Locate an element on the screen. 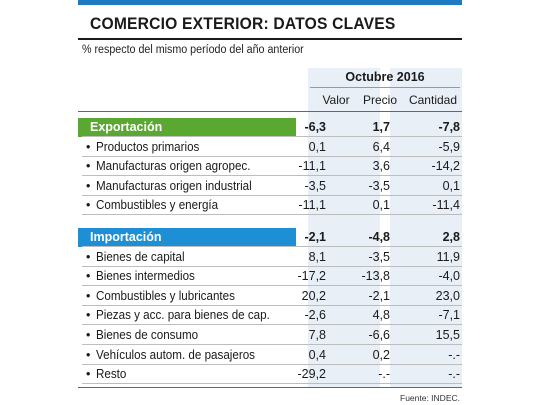 This screenshot has width=540, height=405. row-label: Combustibles y energía is located at coordinates (157, 205).